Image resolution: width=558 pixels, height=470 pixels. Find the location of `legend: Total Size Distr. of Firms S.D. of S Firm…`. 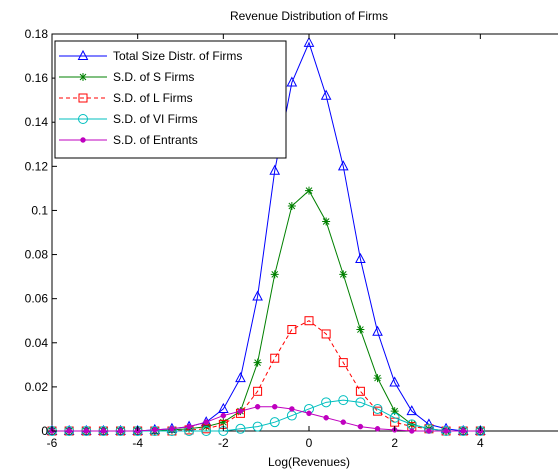

legend: Total Size Distr. of Firms S.D. of S Firm… is located at coordinates (170, 99).